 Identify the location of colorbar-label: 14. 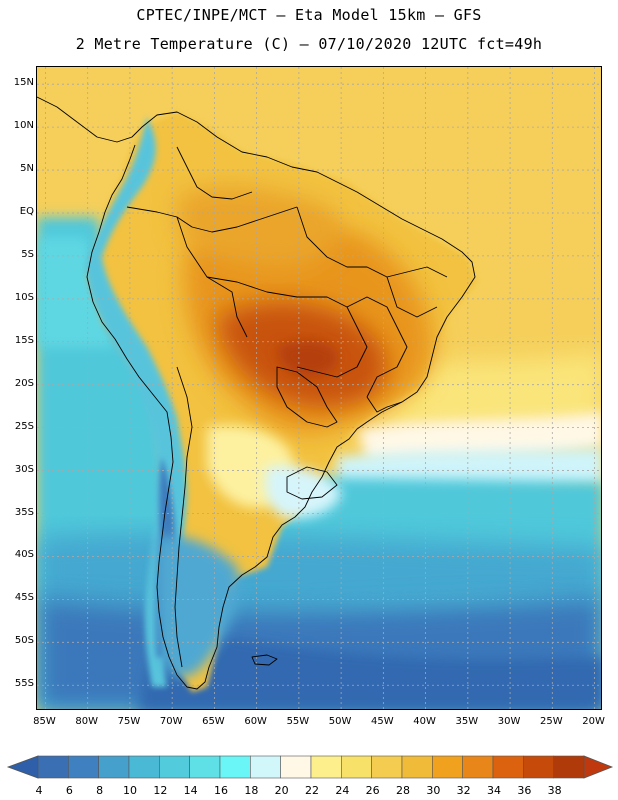
(191, 790).